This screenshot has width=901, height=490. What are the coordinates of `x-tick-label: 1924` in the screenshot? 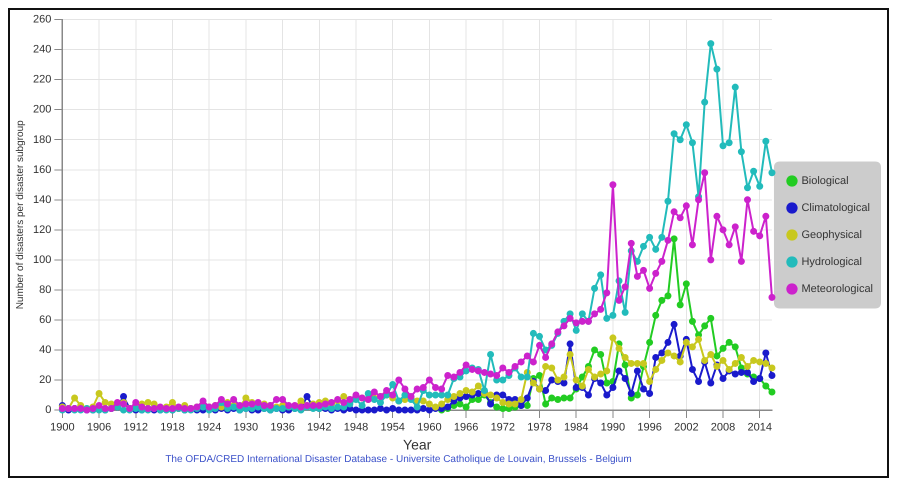 It's located at (209, 428).